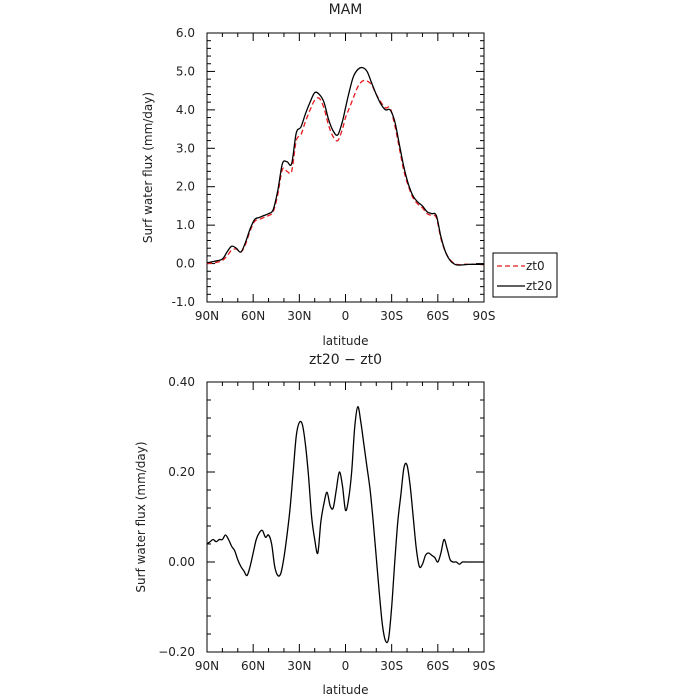 The image size is (700, 700). I want to click on y-tick-label: 0.40, so click(181, 382).